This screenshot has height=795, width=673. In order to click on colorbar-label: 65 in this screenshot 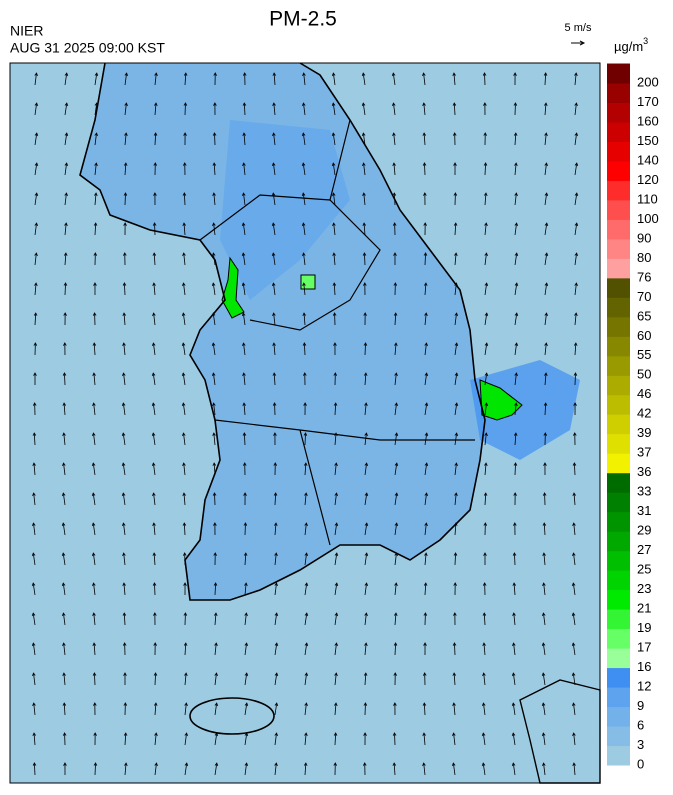, I will do `click(644, 315)`.